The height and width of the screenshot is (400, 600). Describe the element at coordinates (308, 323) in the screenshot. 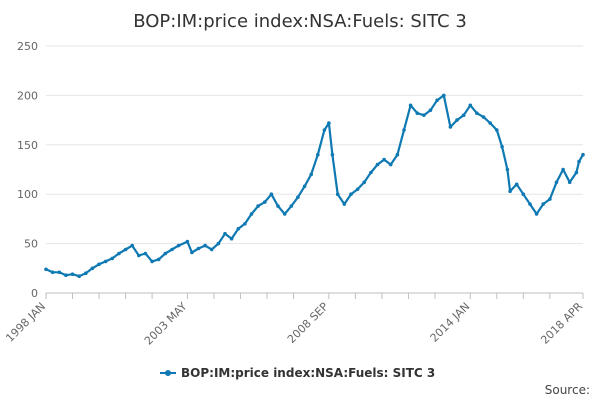

I see `x-tick-label: 2008 SEP` at that location.